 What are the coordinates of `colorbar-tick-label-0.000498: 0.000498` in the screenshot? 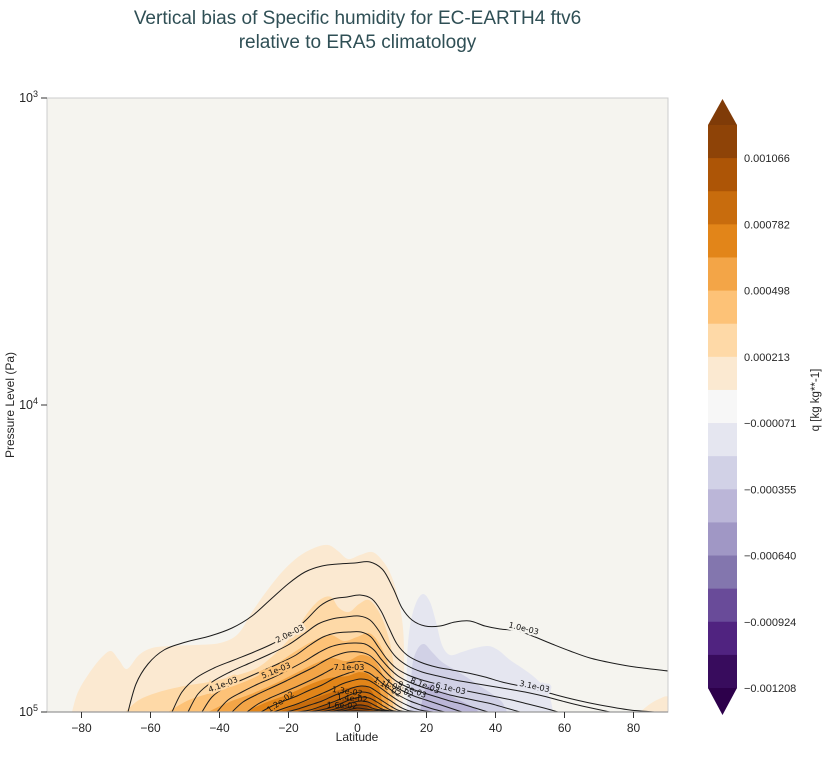 It's located at (767, 292).